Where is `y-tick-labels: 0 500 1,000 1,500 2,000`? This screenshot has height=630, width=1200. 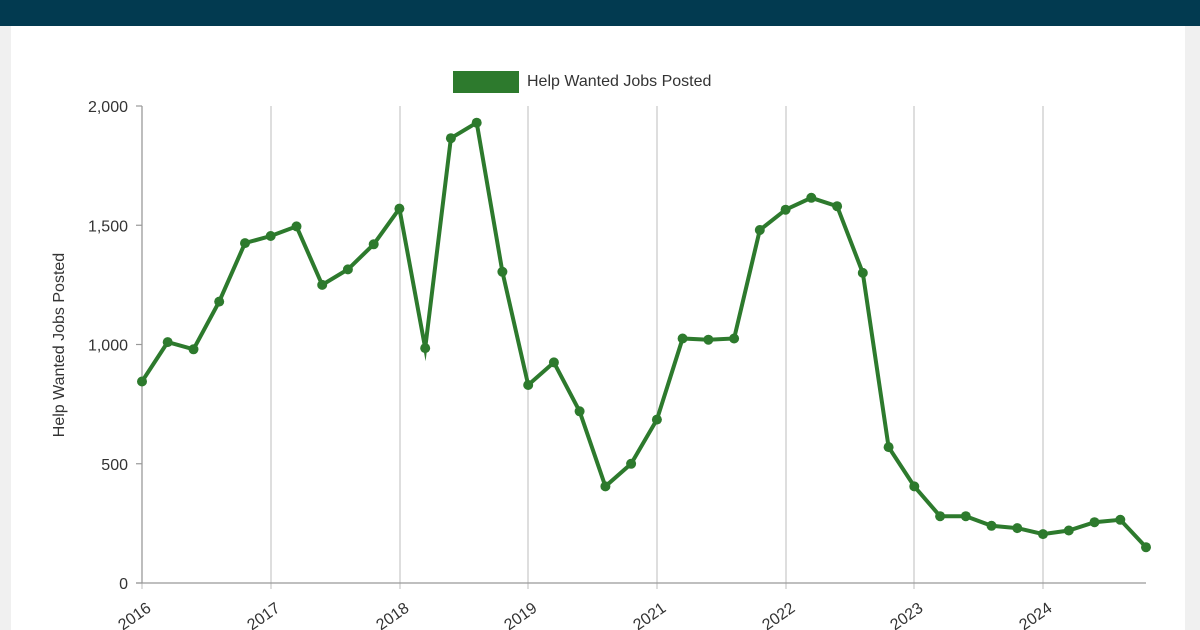 y-tick-labels: 0 500 1,000 1,500 2,000 is located at coordinates (115, 346).